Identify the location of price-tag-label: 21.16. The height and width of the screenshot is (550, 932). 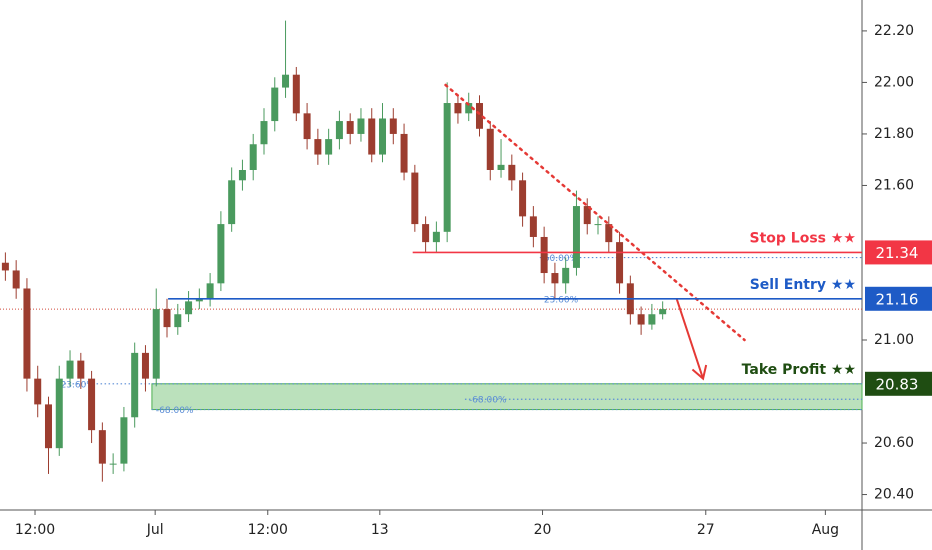
(897, 299).